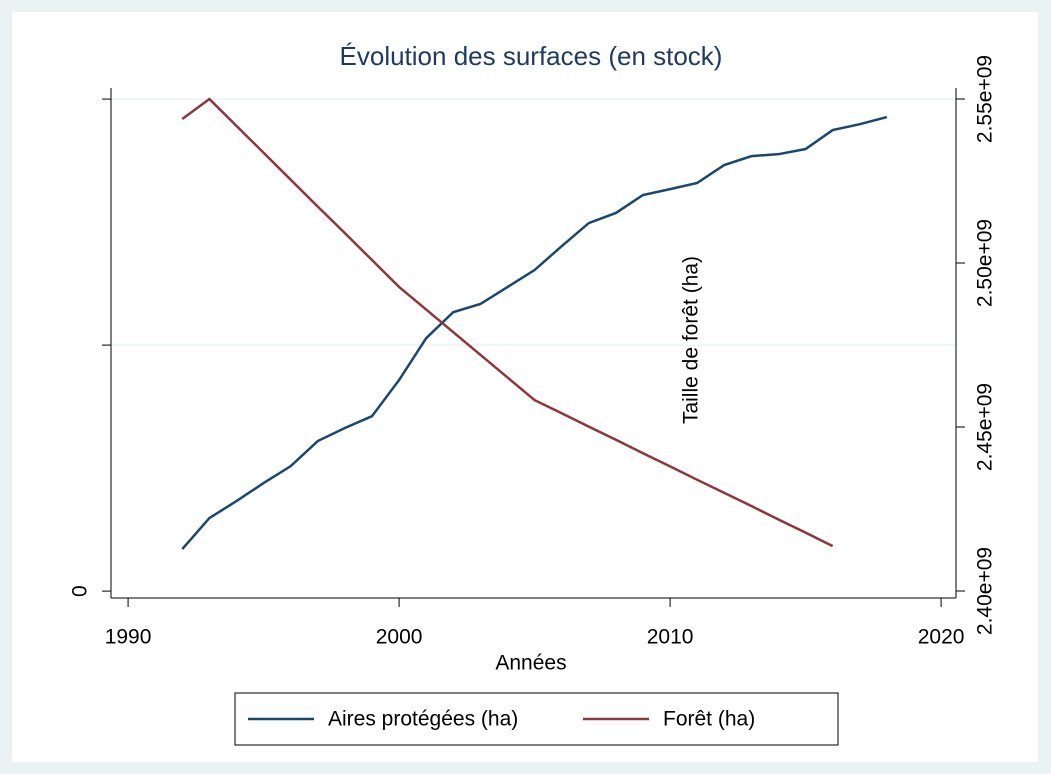  Describe the element at coordinates (670, 637) in the screenshot. I see `x-tick-label: 2010` at that location.